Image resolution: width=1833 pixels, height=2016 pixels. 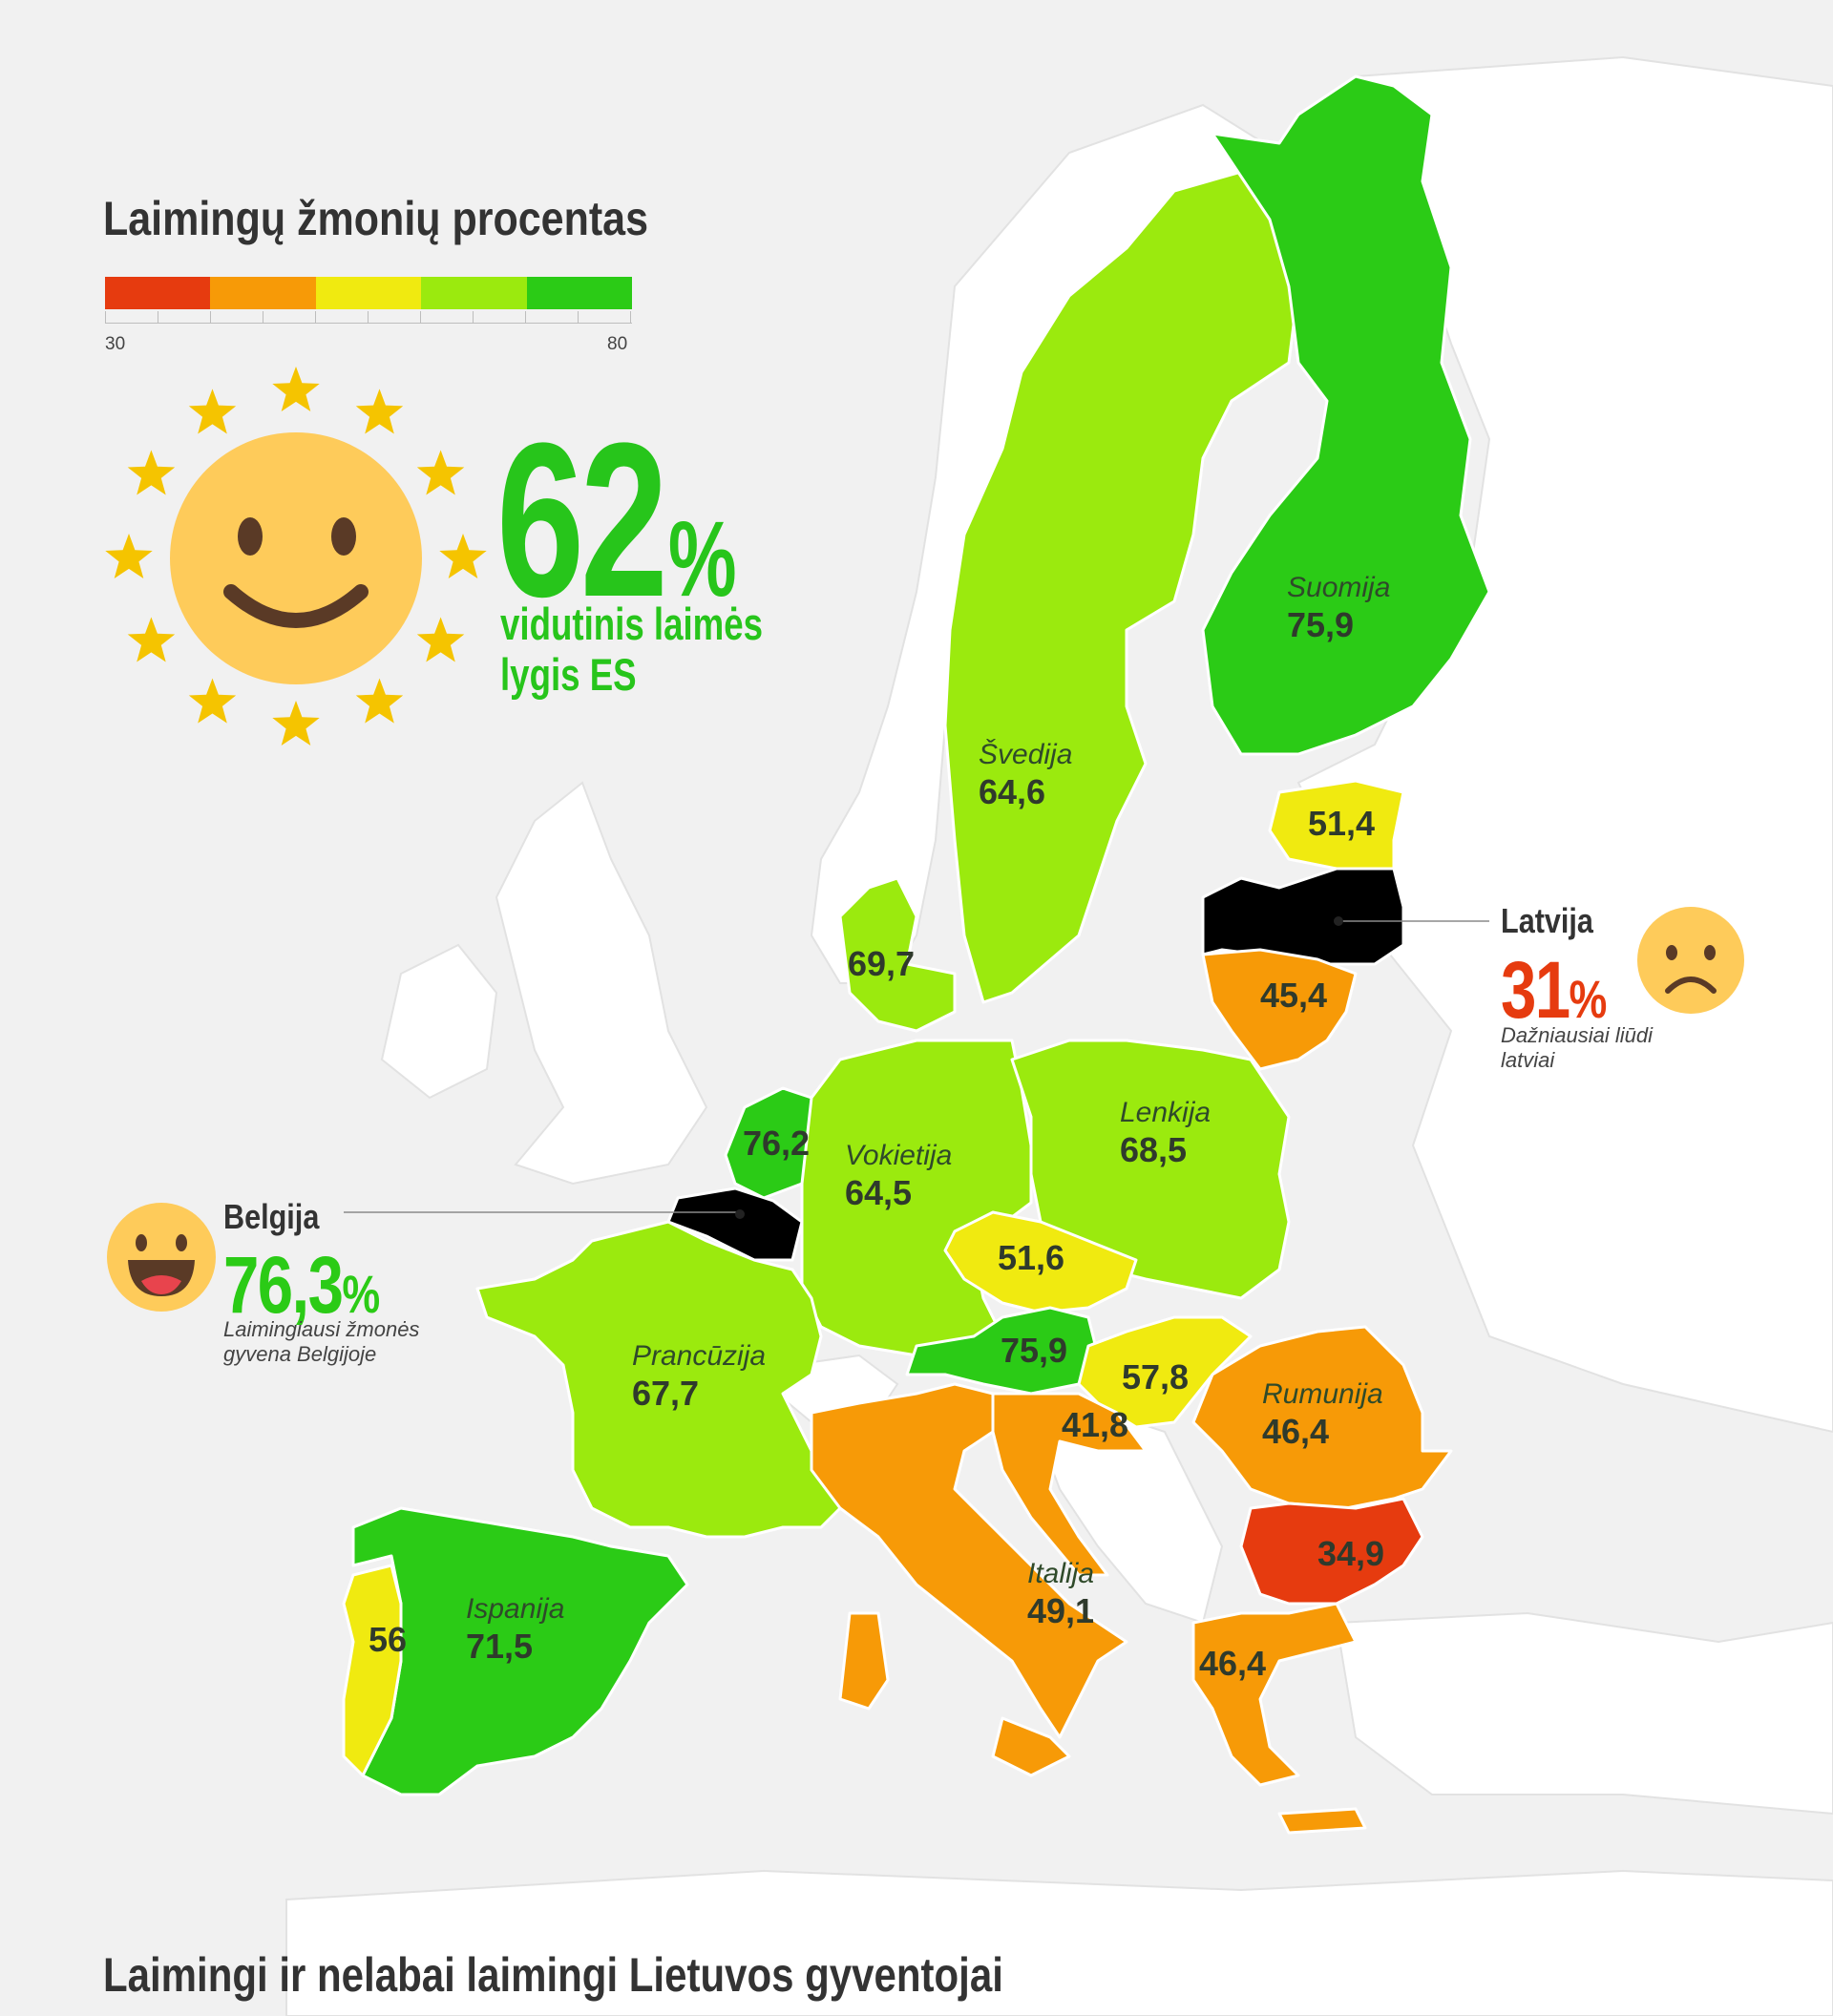 I want to click on country-value: 71,5, so click(x=500, y=1646).